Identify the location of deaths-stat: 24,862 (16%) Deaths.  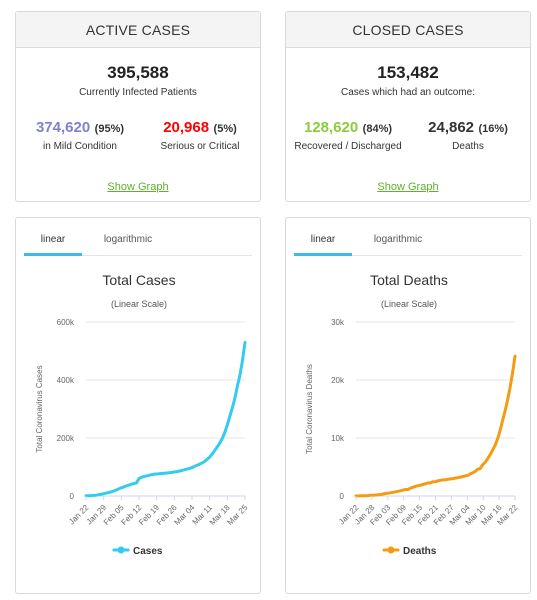
(468, 135).